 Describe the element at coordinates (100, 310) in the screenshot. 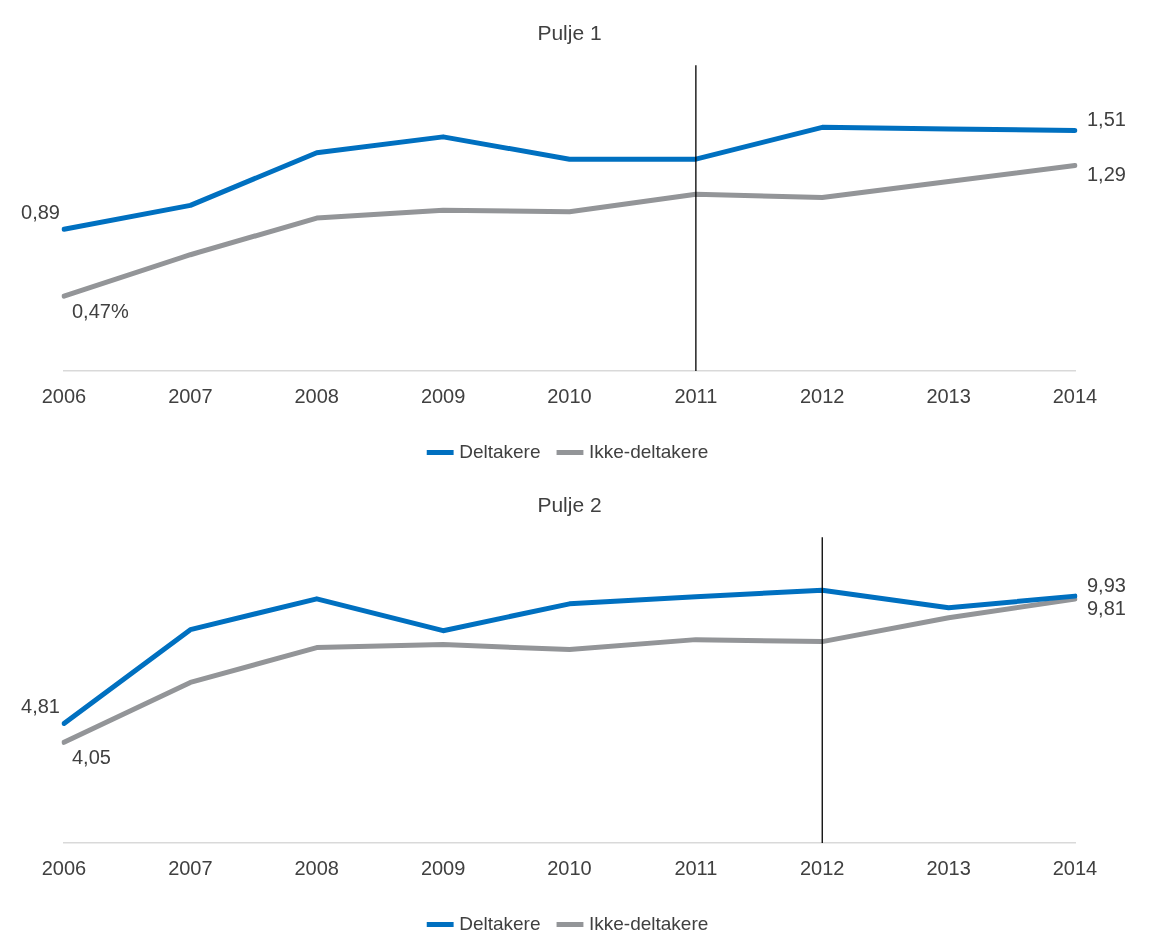

I see `data-label: 0,47%` at that location.